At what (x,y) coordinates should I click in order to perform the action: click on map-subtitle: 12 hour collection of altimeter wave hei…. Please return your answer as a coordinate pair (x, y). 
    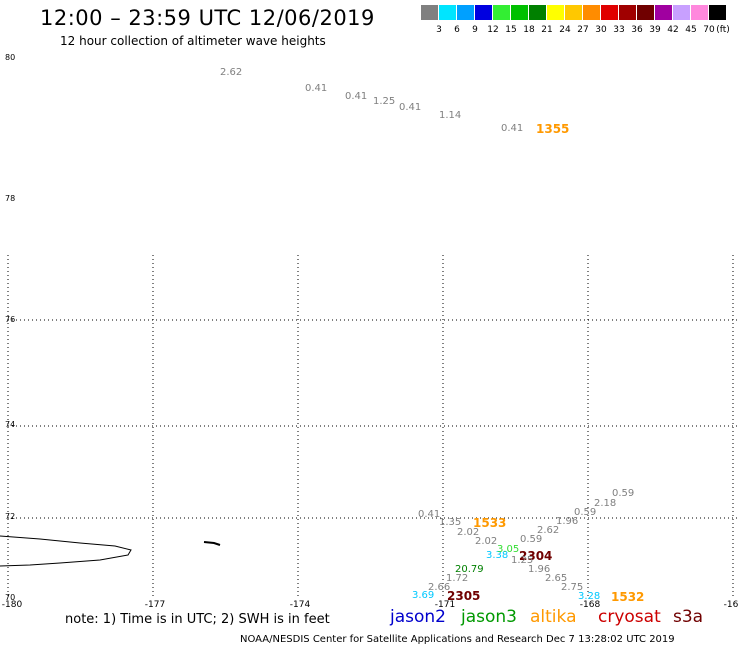
    Looking at the image, I should click on (193, 41).